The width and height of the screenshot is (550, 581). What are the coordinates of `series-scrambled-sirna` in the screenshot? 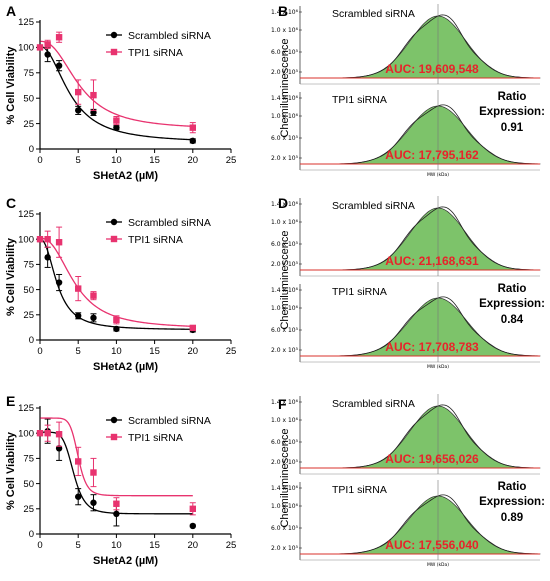 It's located at (116, 94).